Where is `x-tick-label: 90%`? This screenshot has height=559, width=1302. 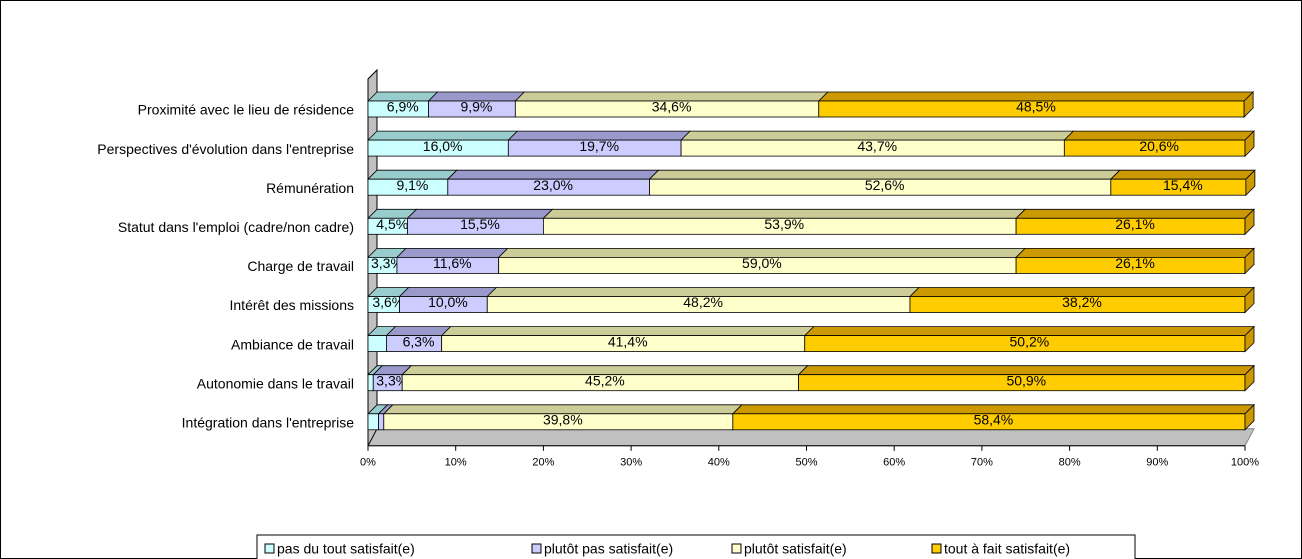 x-tick-label: 90% is located at coordinates (1157, 463).